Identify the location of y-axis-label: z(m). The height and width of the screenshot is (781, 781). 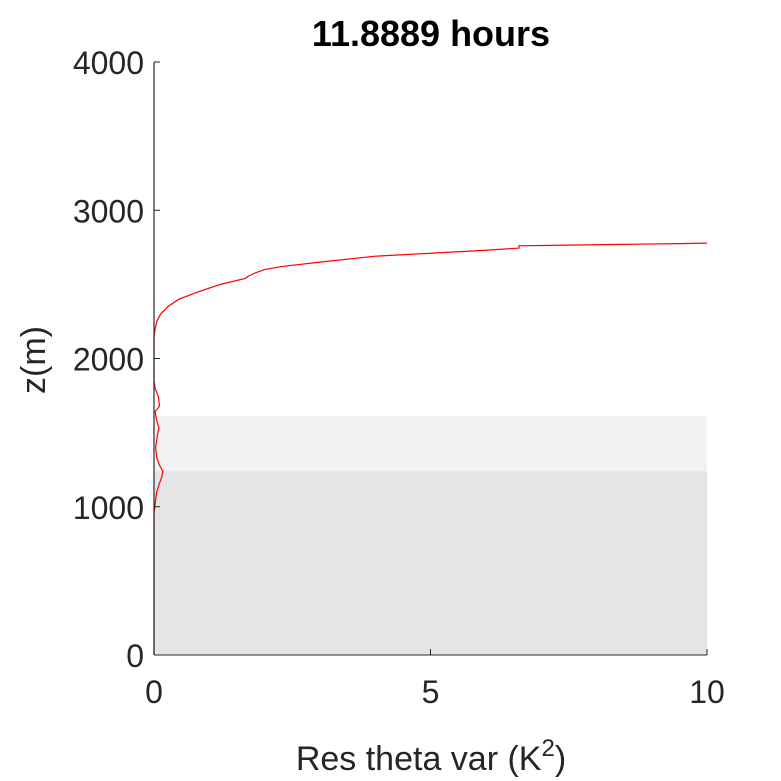
(34, 360).